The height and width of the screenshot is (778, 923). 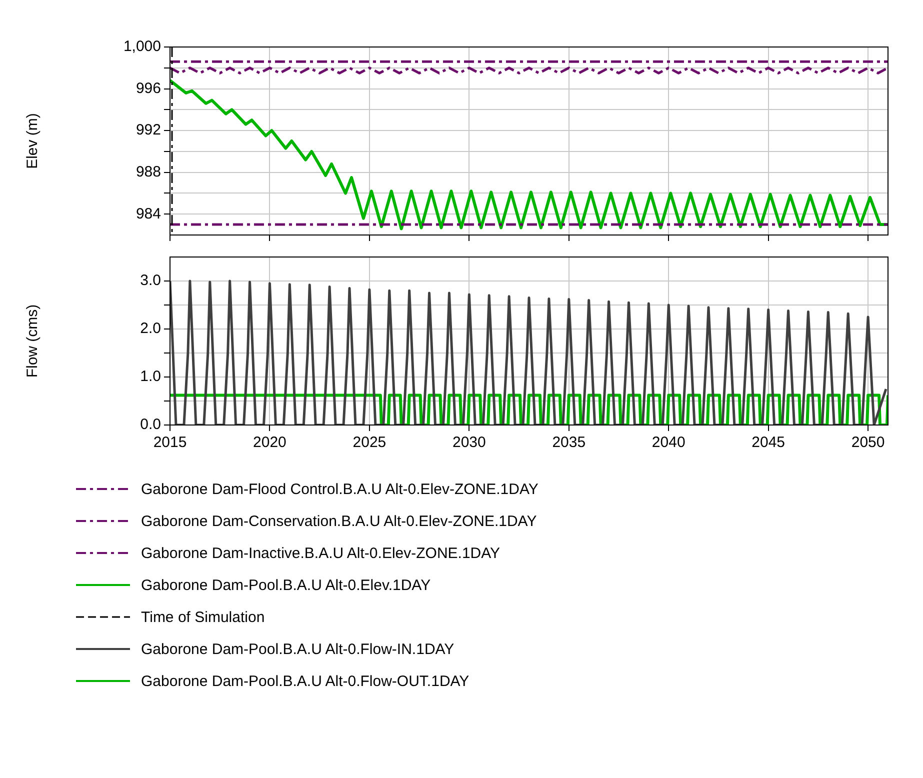 What do you see at coordinates (148, 213) in the screenshot?
I see `y-tick-label: 984` at bounding box center [148, 213].